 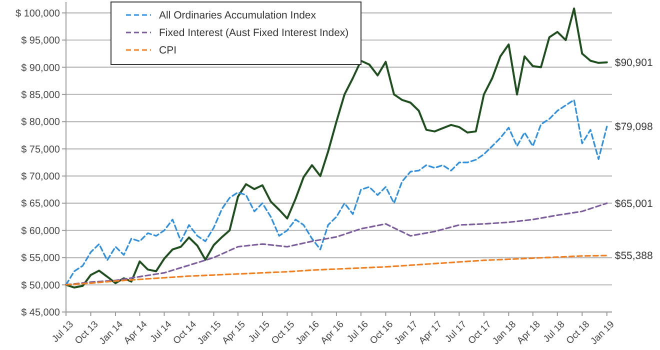 I want to click on legend-label: Fixed Interest (Aust Fixed Interest Index), so click(x=254, y=33).